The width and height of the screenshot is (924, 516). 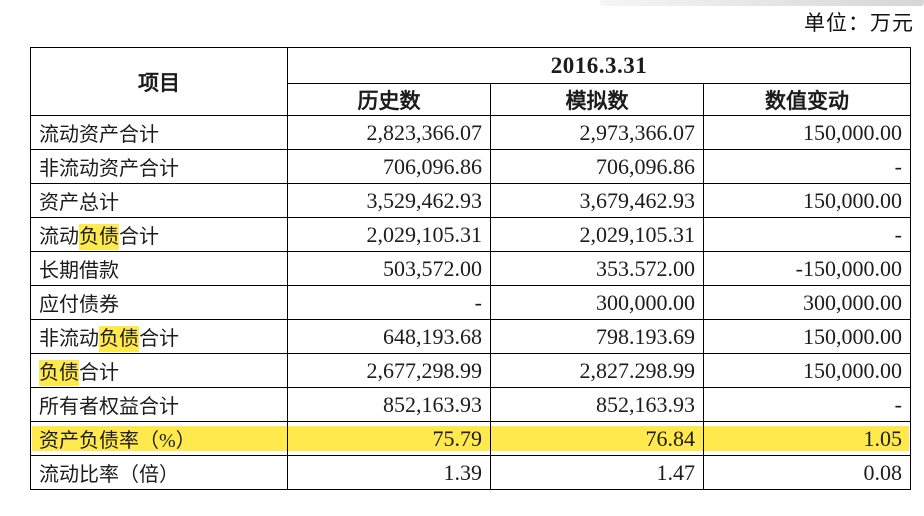 I want to click on historical-value: 852,163.93, so click(x=389, y=404).